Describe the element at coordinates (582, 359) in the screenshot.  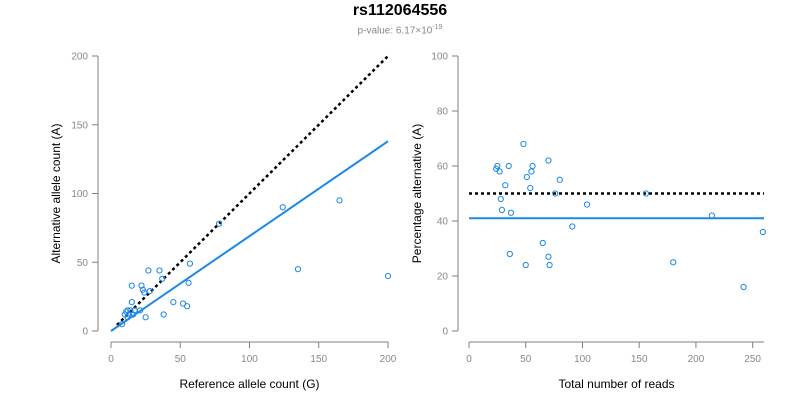
I see `x-tick-label-right: 100` at that location.